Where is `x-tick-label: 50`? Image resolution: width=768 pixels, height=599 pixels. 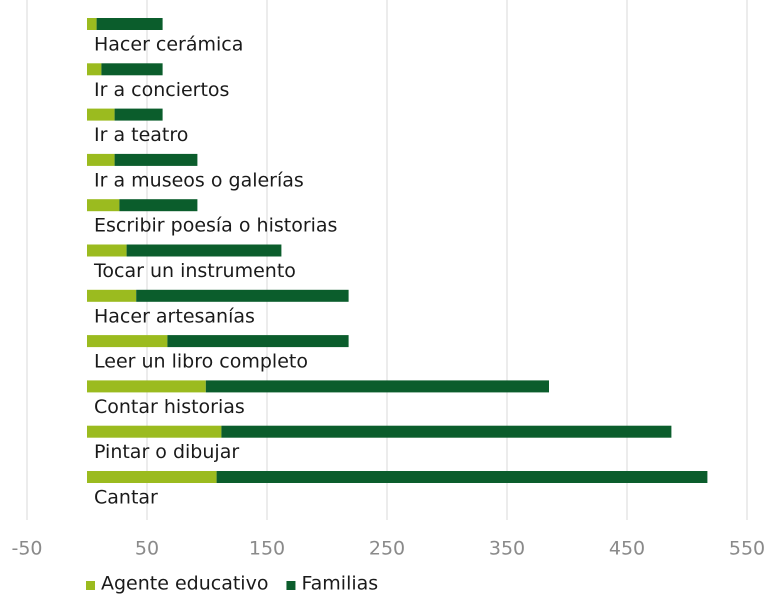 x-tick-label: 50 is located at coordinates (147, 549).